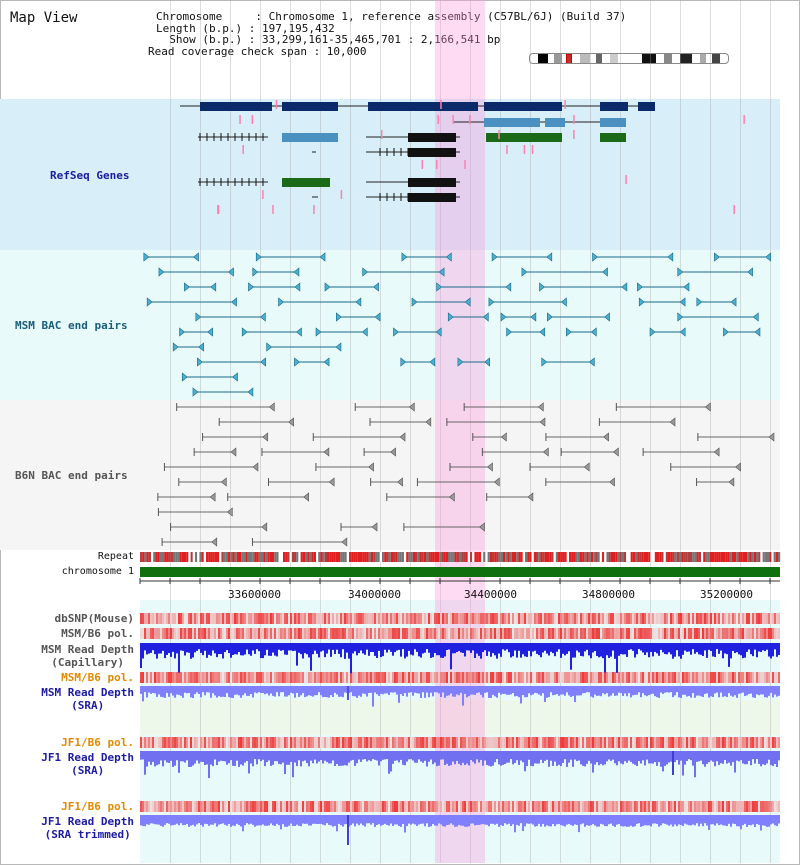 Image resolution: width=800 pixels, height=865 pixels. Describe the element at coordinates (460, 431) in the screenshot. I see `selected-region-highlight` at that location.